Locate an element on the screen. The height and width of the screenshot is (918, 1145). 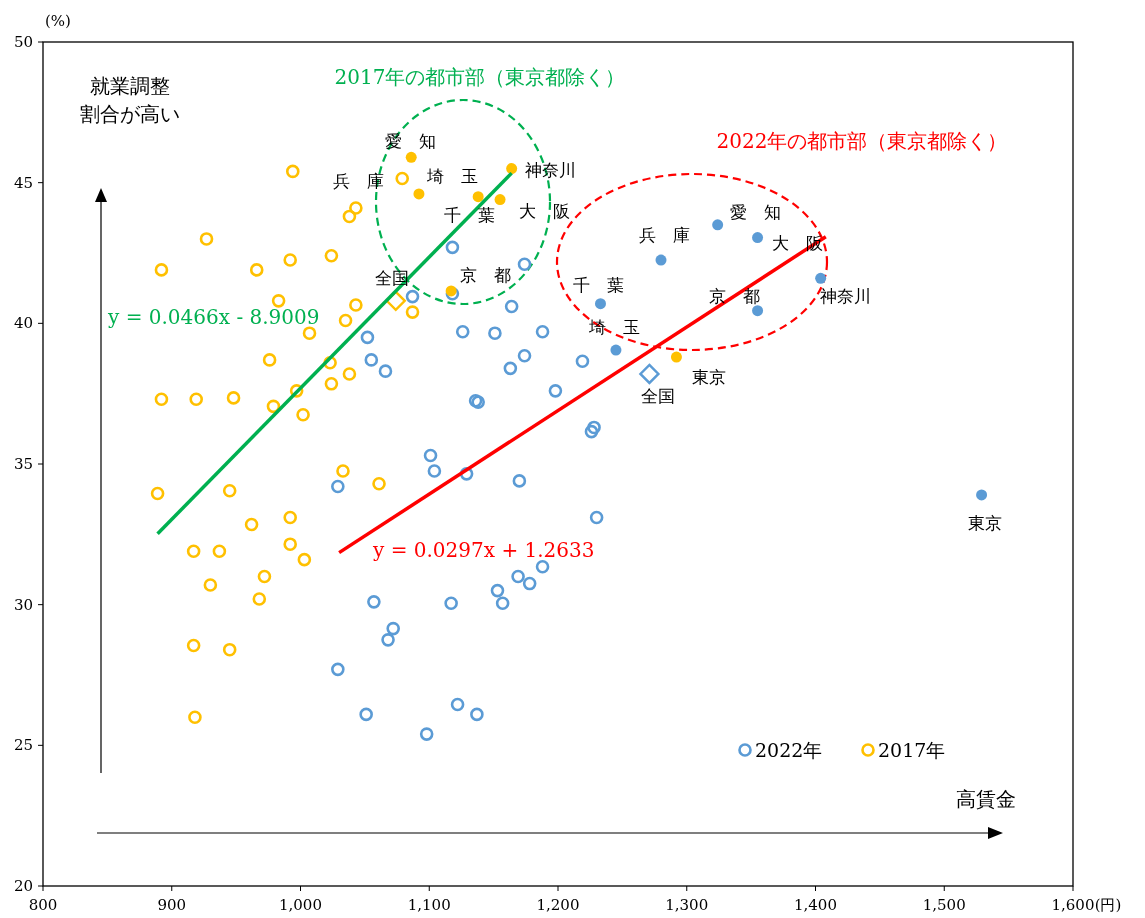
x-tick-label: 1,300 is located at coordinates (687, 905).